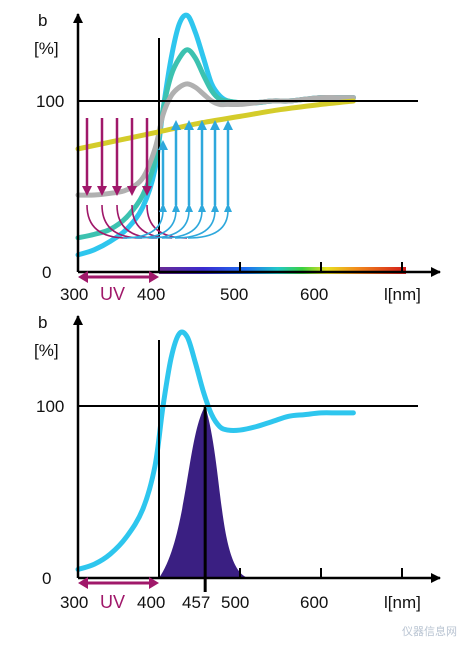 This screenshot has height=651, width=467. What do you see at coordinates (196, 602) in the screenshot?
I see `x-tick-label: 457` at bounding box center [196, 602].